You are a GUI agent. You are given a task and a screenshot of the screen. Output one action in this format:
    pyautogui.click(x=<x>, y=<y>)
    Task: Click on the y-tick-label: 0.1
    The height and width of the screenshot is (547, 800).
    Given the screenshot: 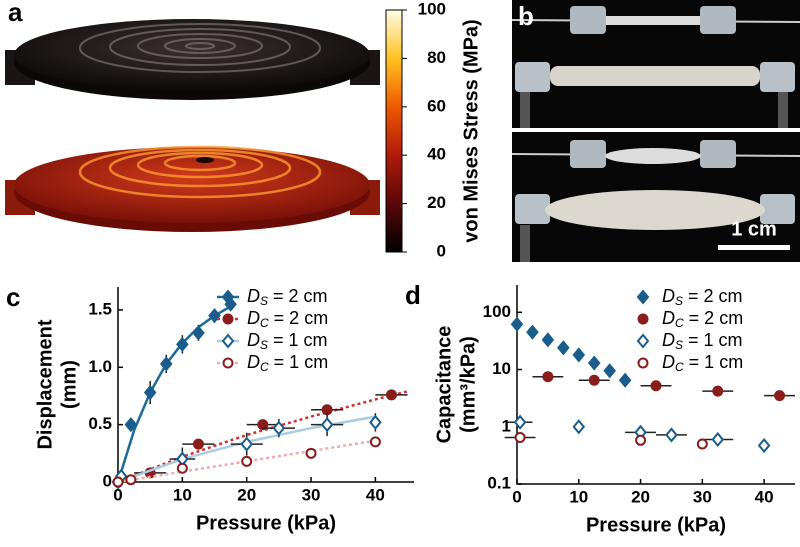 What is the action you would take?
    pyautogui.click(x=499, y=482)
    